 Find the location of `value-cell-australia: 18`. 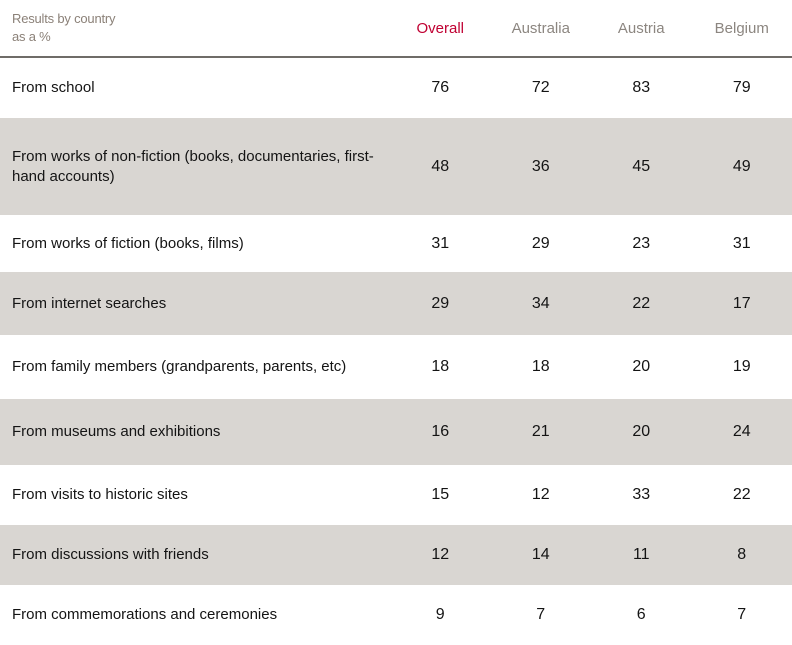

value-cell-australia: 18 is located at coordinates (540, 366).